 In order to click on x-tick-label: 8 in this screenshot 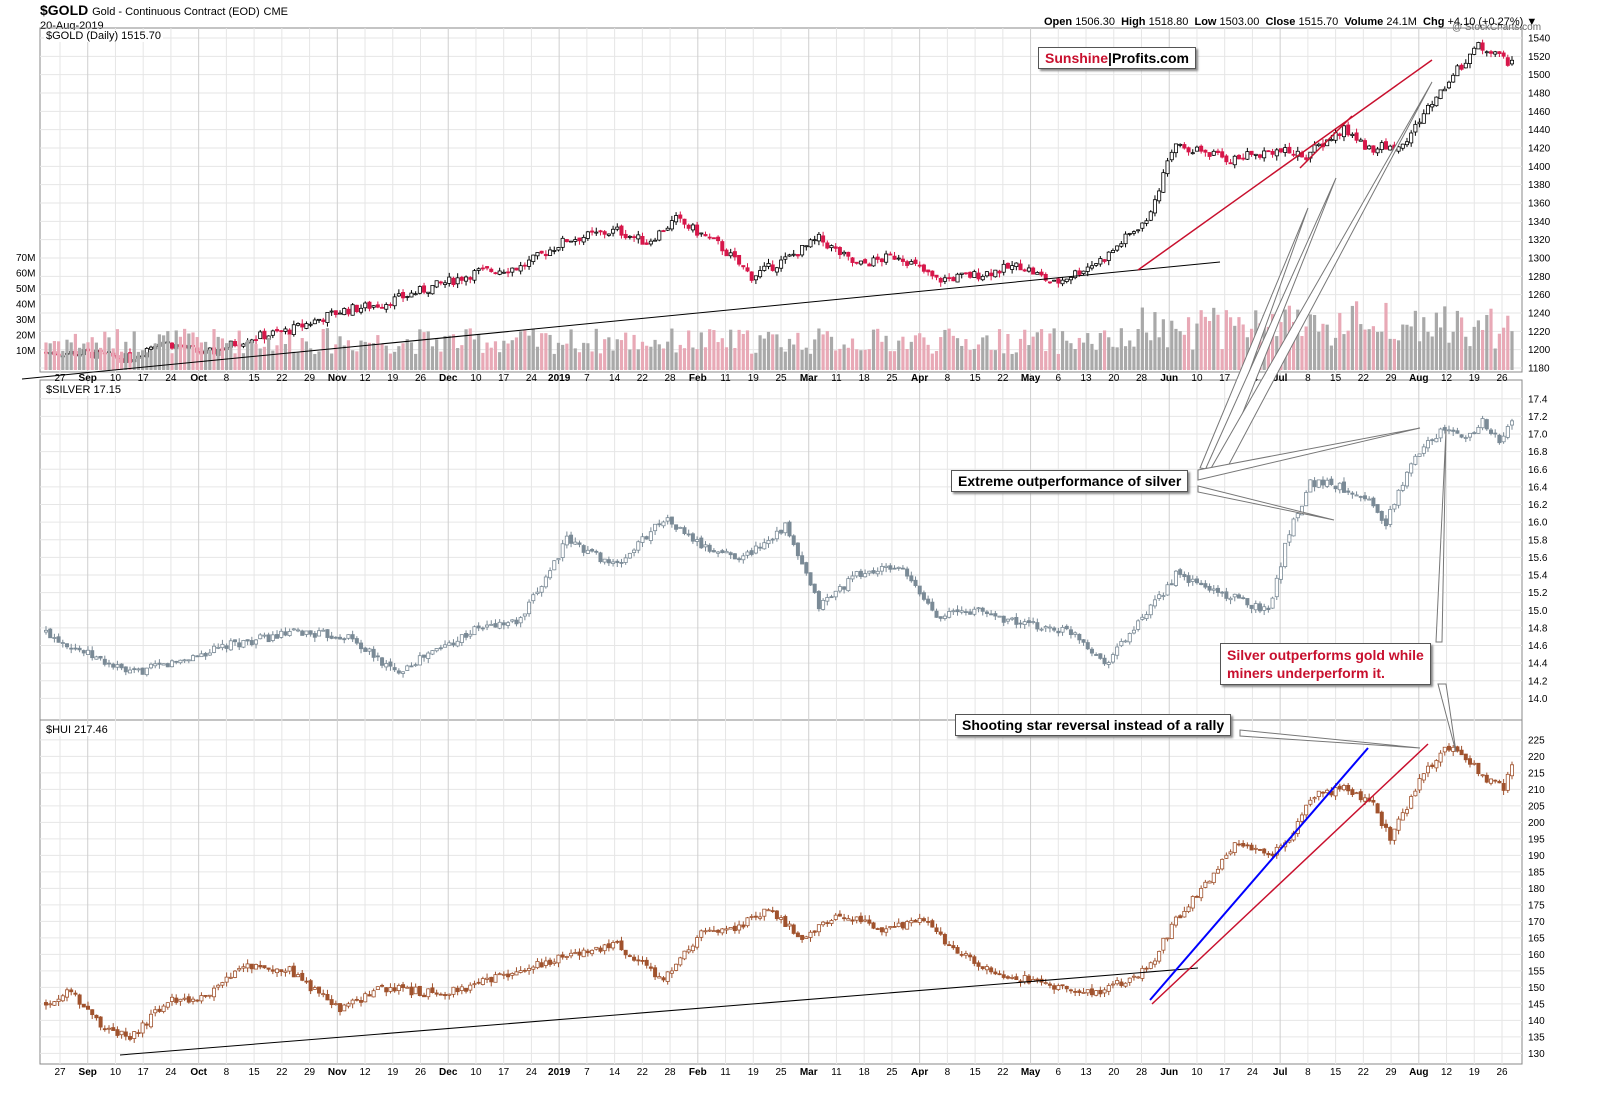, I will do `click(1308, 1072)`.